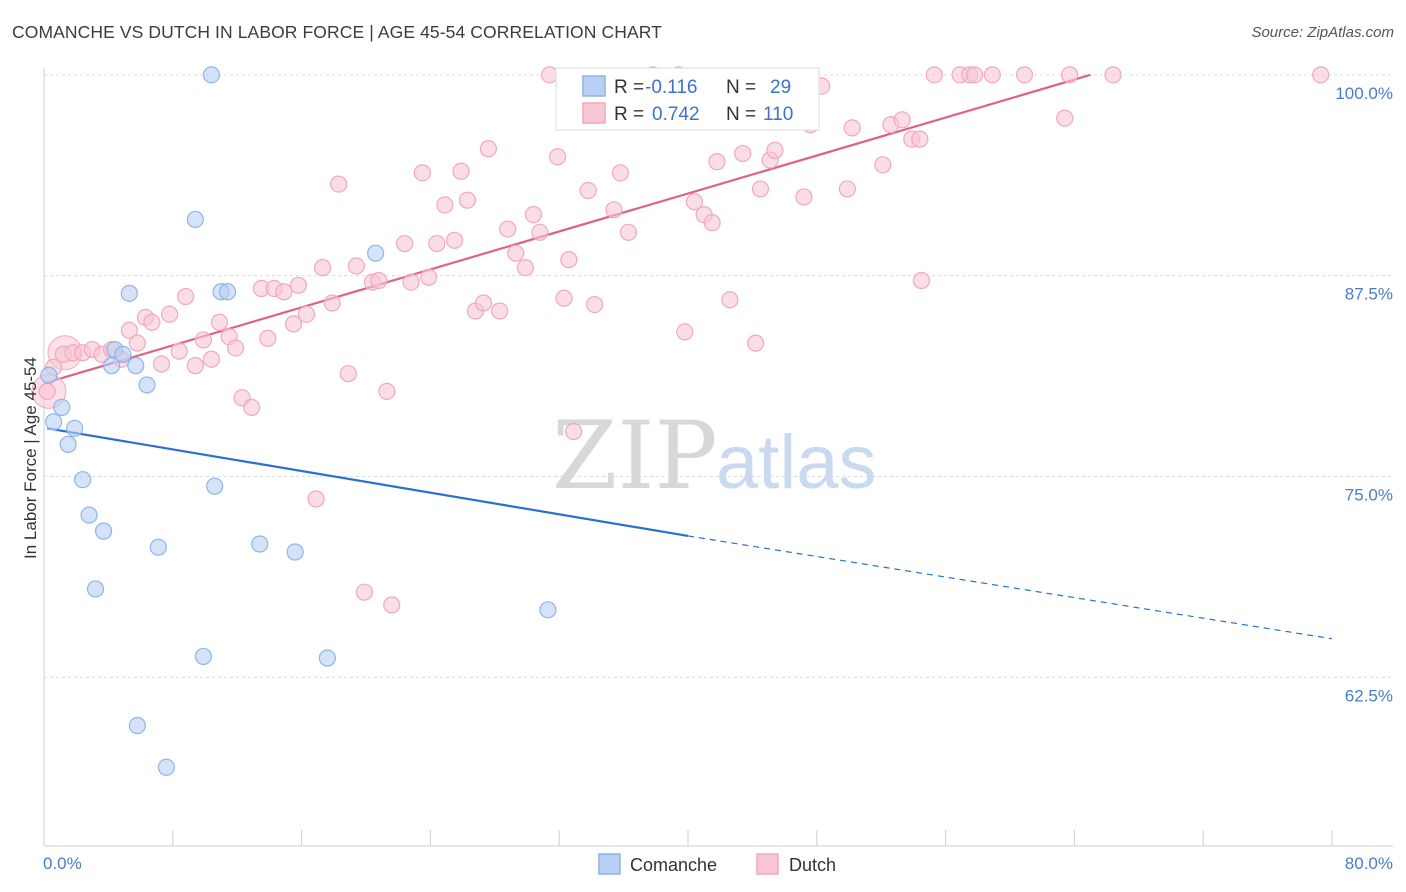 The height and width of the screenshot is (892, 1406). I want to click on bottom-legend-dutch: Dutch, so click(812, 865).